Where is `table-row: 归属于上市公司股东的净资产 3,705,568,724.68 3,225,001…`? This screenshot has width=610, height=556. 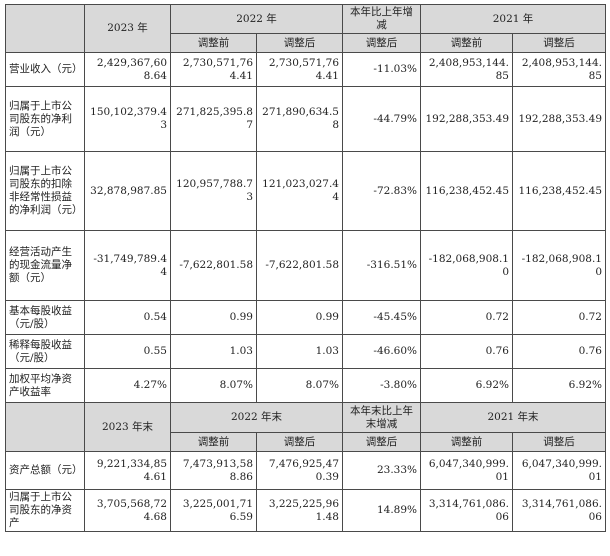 table-row: 归属于上市公司股东的净资产 3,705,568,724.68 3,225,001… is located at coordinates (305, 510).